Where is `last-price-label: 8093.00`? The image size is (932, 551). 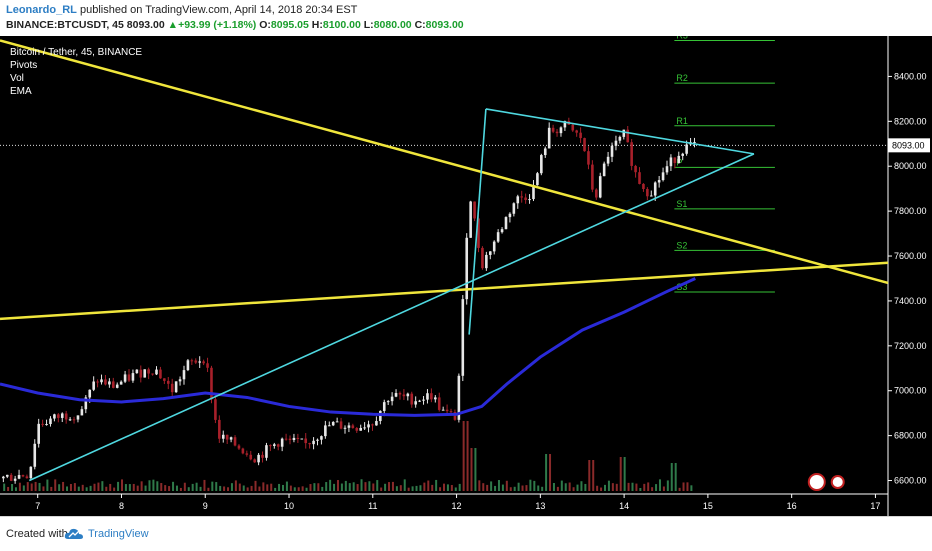 last-price-label: 8093.00 is located at coordinates (908, 145).